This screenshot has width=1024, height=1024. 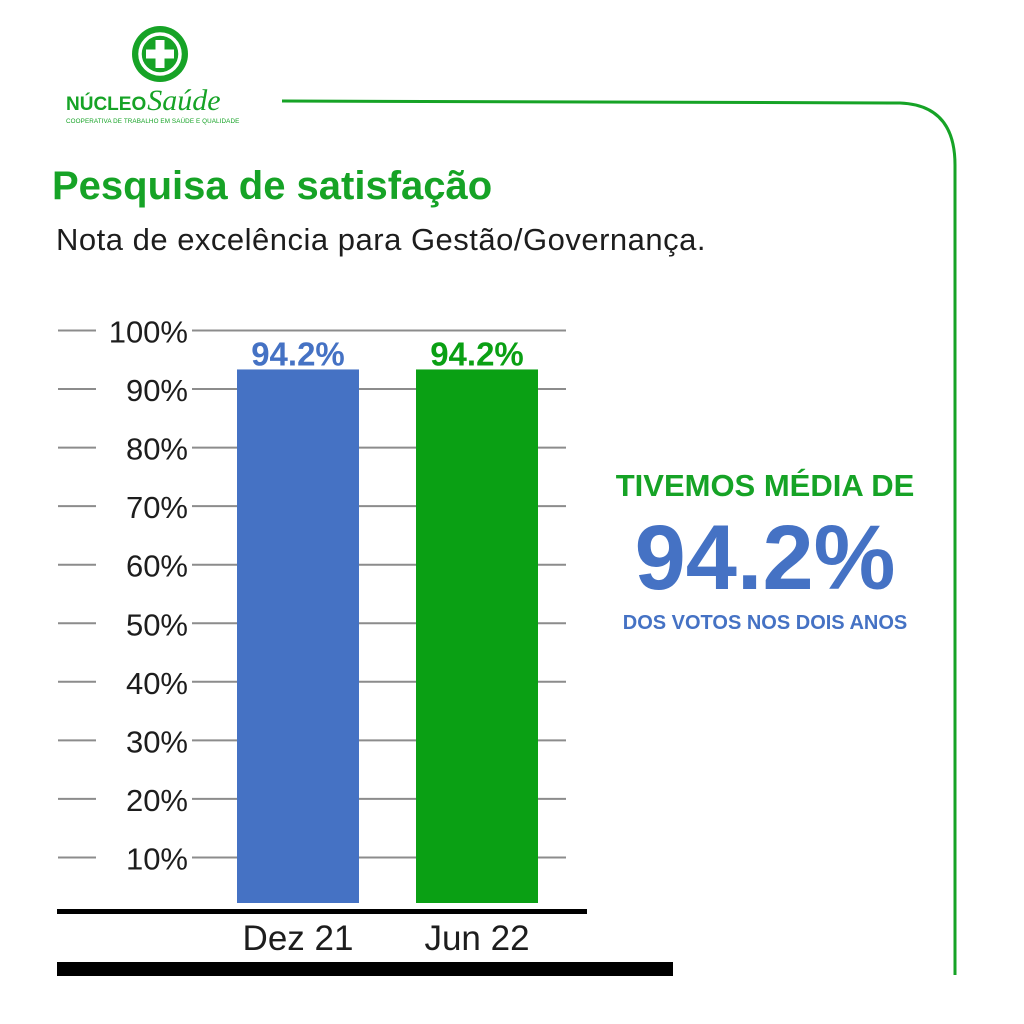 I want to click on page-title: Pesquisa de satisfação, so click(x=272, y=186).